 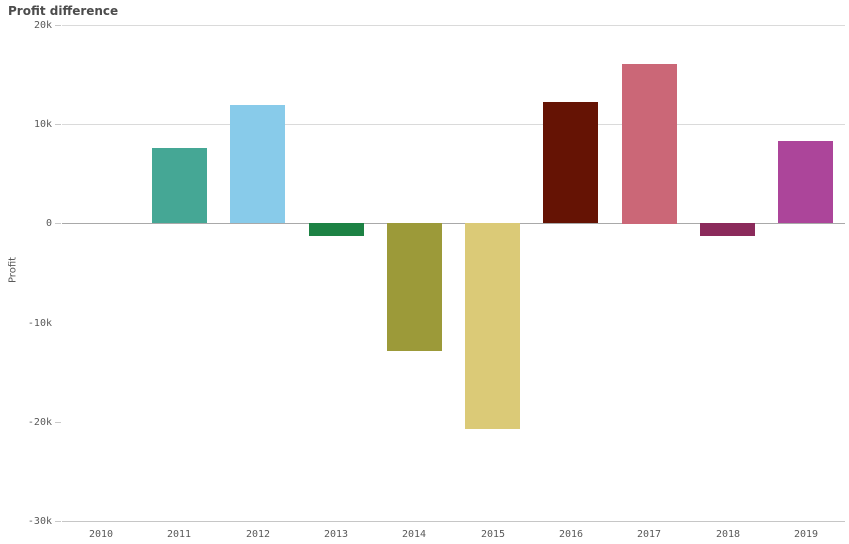 What do you see at coordinates (571, 534) in the screenshot?
I see `x-axis-tick-label: 2016` at bounding box center [571, 534].